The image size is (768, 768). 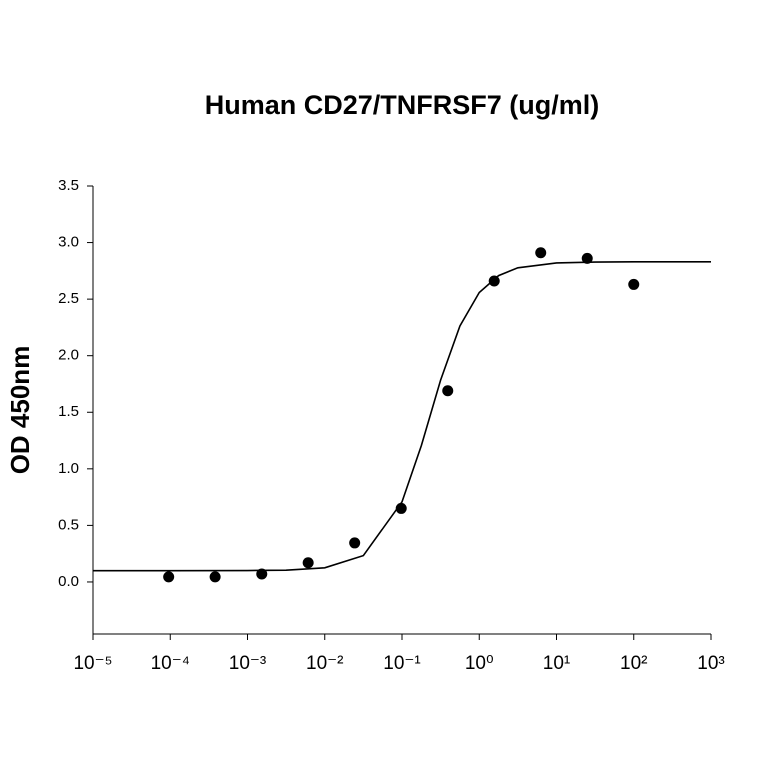 What do you see at coordinates (20, 410) in the screenshot?
I see `y-axis-label: OD 450nm` at bounding box center [20, 410].